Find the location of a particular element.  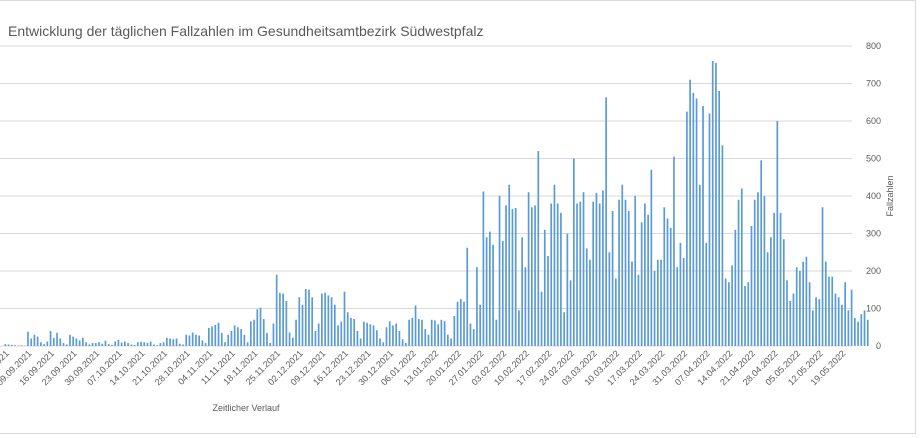

y-tick-label: 300 is located at coordinates (873, 234).